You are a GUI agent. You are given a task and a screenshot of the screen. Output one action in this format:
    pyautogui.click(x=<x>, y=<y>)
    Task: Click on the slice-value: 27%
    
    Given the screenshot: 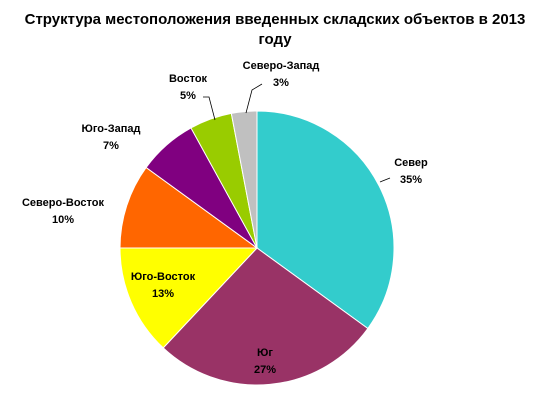 What is the action you would take?
    pyautogui.click(x=265, y=370)
    